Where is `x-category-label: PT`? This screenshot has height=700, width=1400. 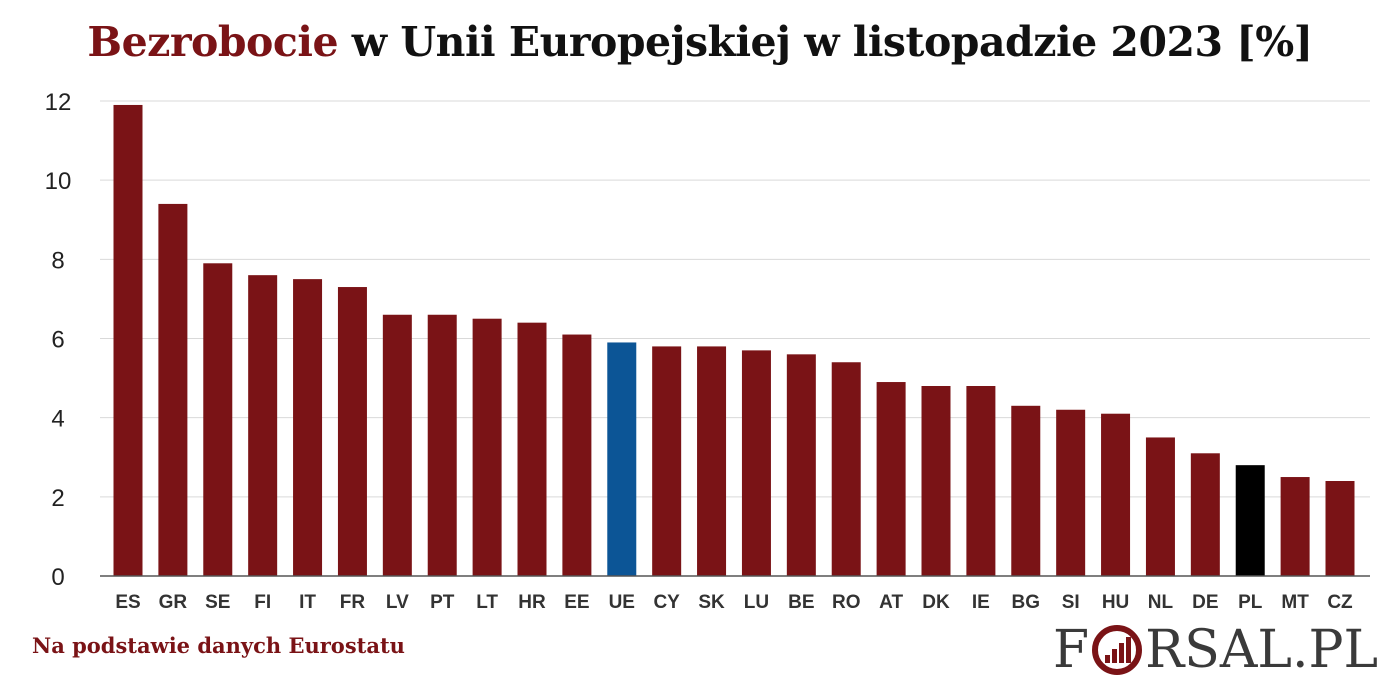 x-category-label: PT is located at coordinates (442, 602).